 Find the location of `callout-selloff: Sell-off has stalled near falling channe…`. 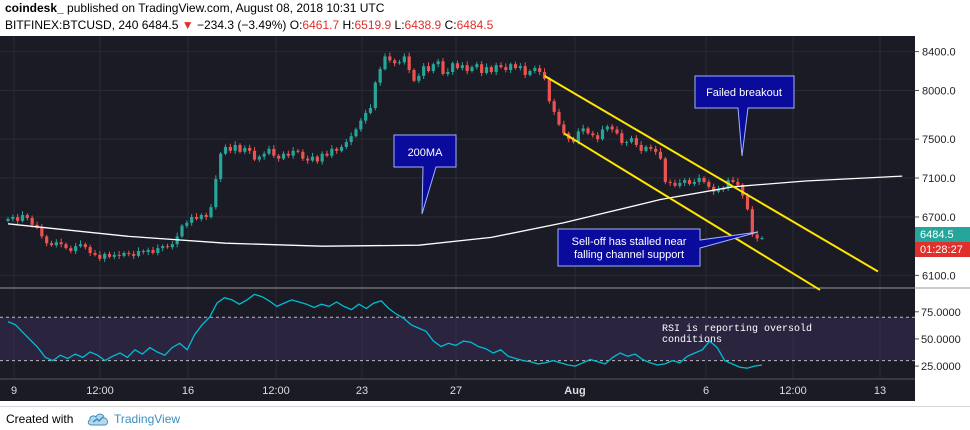

callout-selloff: Sell-off has stalled near falling channe… is located at coordinates (658, 247).